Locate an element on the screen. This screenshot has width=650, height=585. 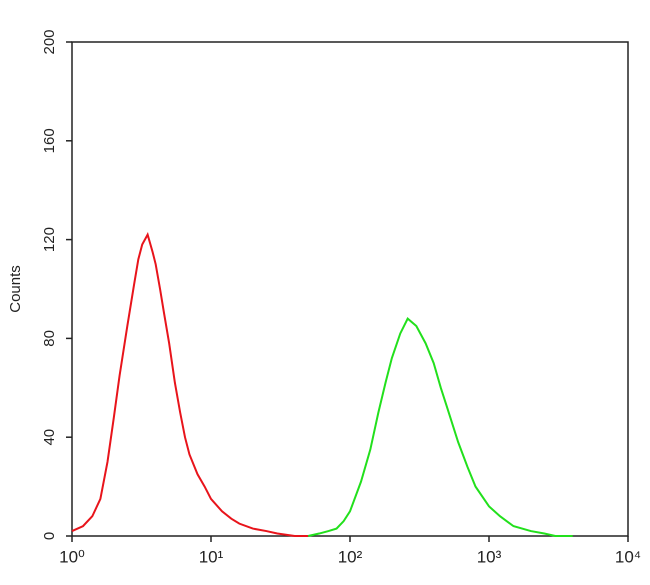
y-tick-label: 160 is located at coordinates (49, 140).